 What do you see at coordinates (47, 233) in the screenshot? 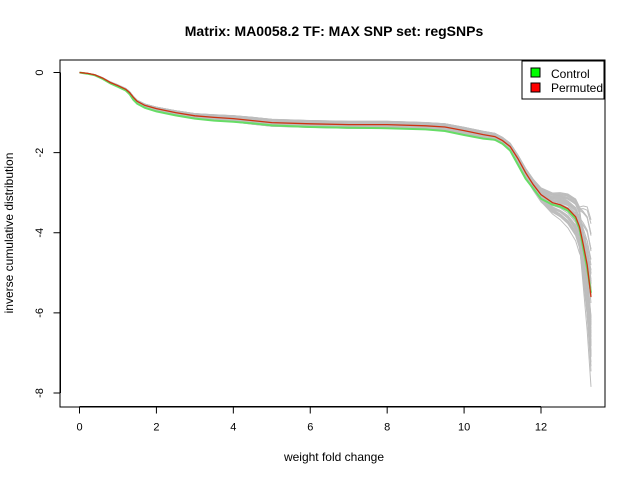
I see `y-axis: 0 -2 -4 -6 -8` at bounding box center [47, 233].